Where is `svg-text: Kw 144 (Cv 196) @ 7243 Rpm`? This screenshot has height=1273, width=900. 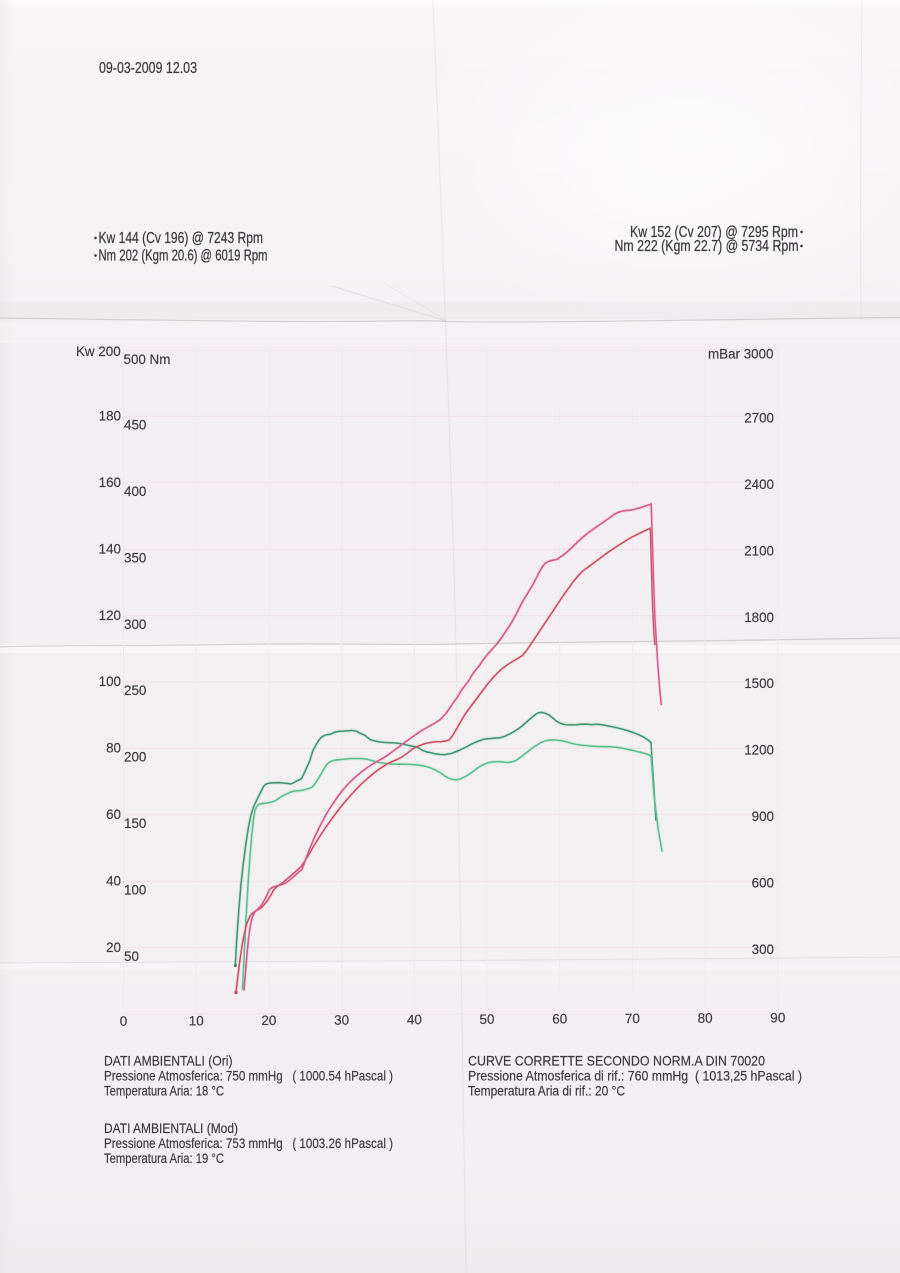
svg-text: Kw 144 (Cv 196) @ 7243 Rpm is located at coordinates (181, 238).